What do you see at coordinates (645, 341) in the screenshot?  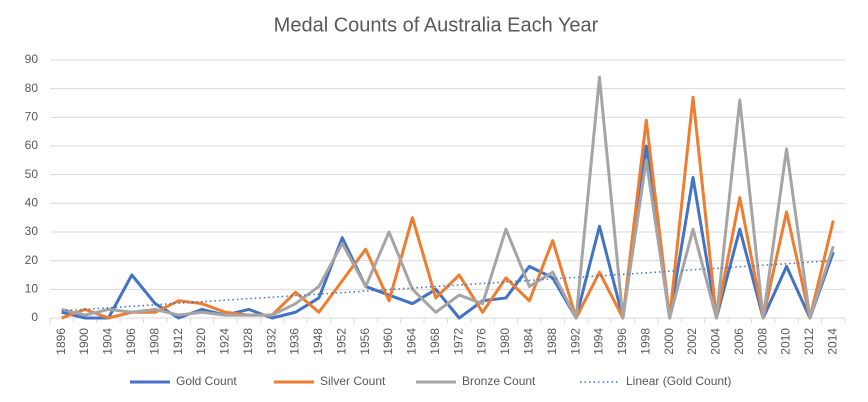 I see `x-tick-label: 1998` at bounding box center [645, 341].